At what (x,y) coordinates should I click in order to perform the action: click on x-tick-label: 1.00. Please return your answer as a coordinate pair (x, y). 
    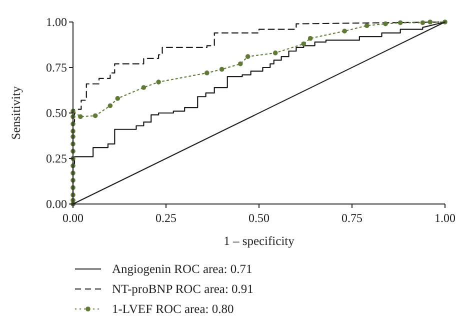
    Looking at the image, I should click on (445, 218).